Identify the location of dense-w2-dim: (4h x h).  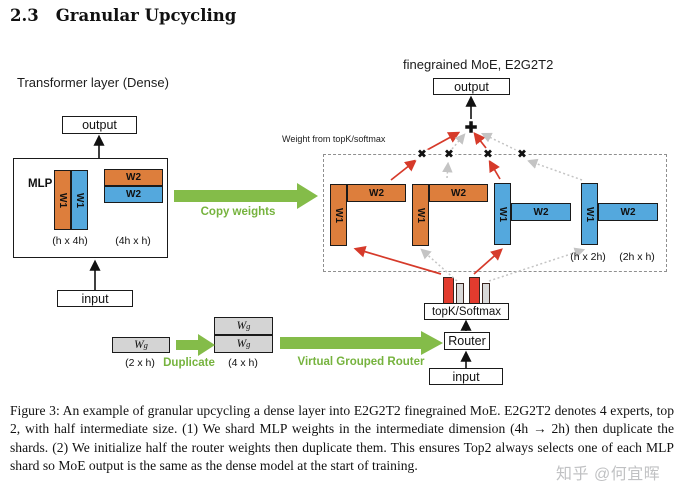
(133, 241).